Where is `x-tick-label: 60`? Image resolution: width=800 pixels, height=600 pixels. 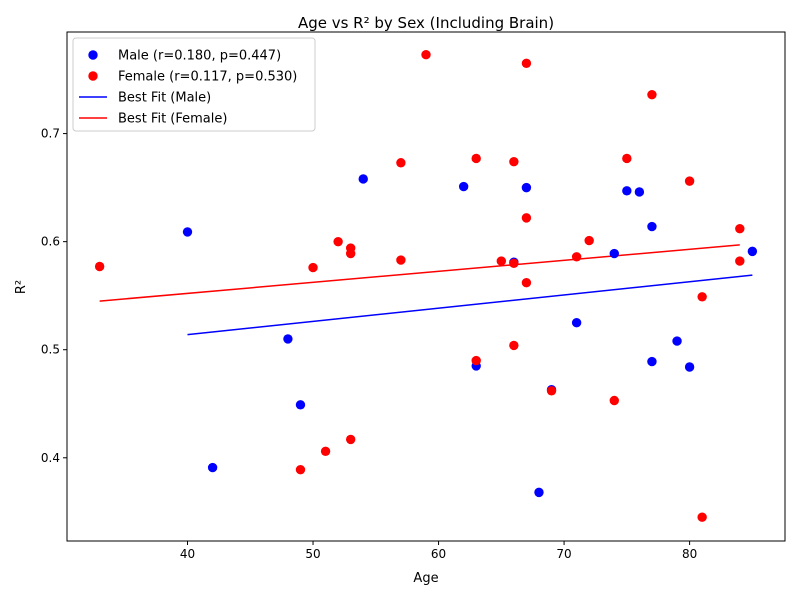 x-tick-label: 60 is located at coordinates (438, 554).